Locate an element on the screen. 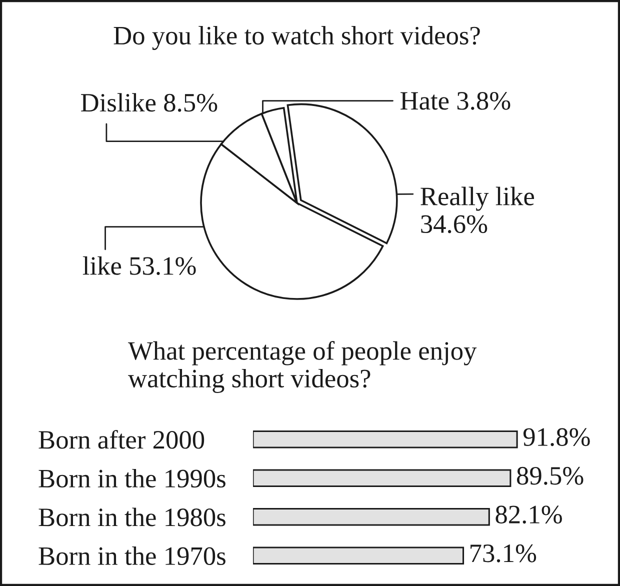 The height and width of the screenshot is (586, 620). slice-label: Dislike 8.5% is located at coordinates (149, 102).